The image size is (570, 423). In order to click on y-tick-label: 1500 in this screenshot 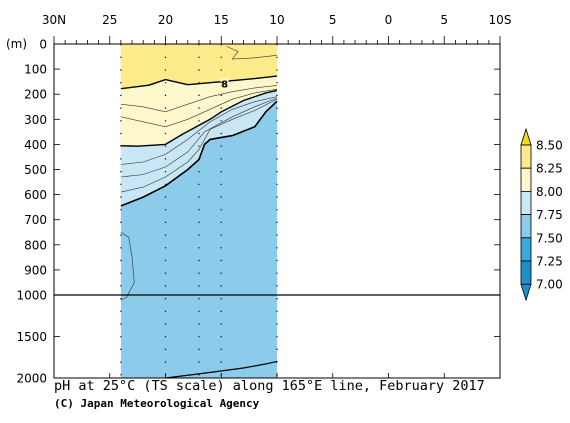, I will do `click(31, 337)`.